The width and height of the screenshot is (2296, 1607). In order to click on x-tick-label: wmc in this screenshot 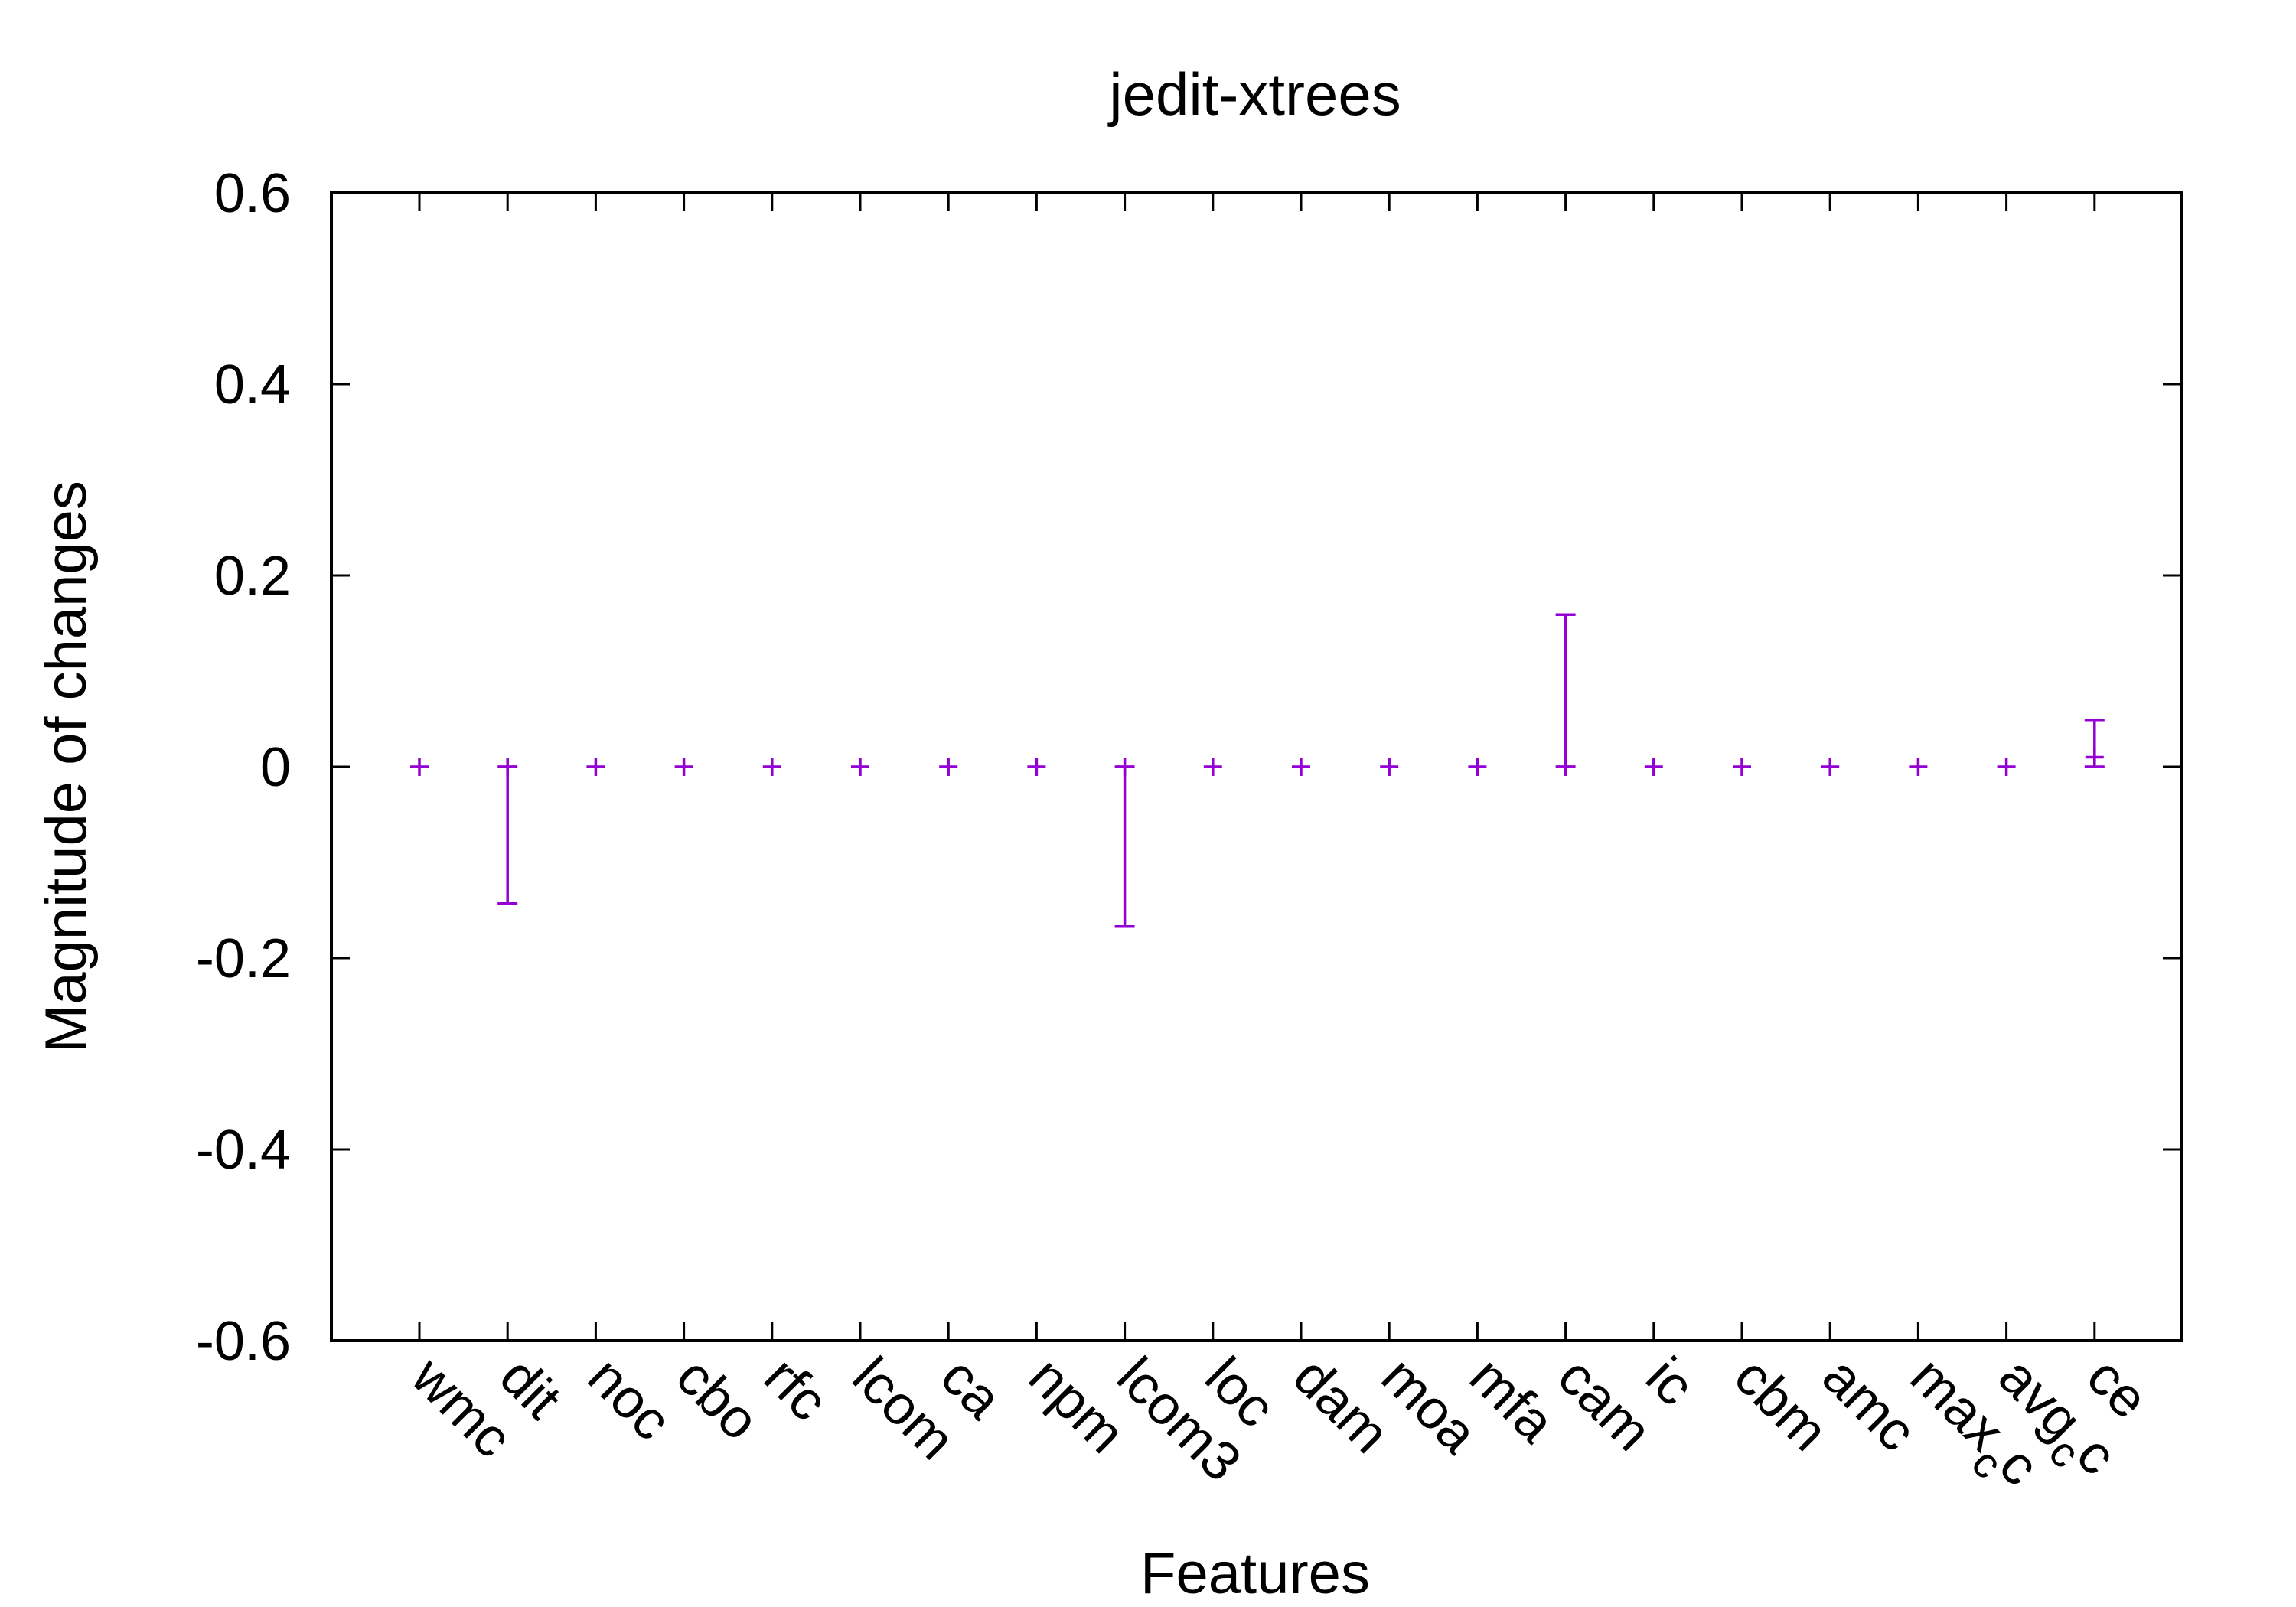, I will do `click(461, 1407)`.